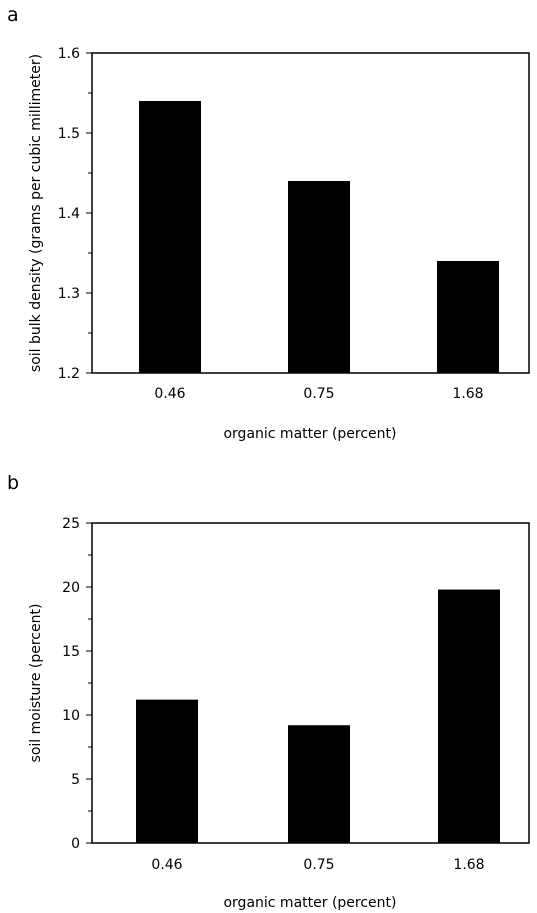  What do you see at coordinates (167, 771) in the screenshot?
I see `panel-b-bar-0.46` at bounding box center [167, 771].